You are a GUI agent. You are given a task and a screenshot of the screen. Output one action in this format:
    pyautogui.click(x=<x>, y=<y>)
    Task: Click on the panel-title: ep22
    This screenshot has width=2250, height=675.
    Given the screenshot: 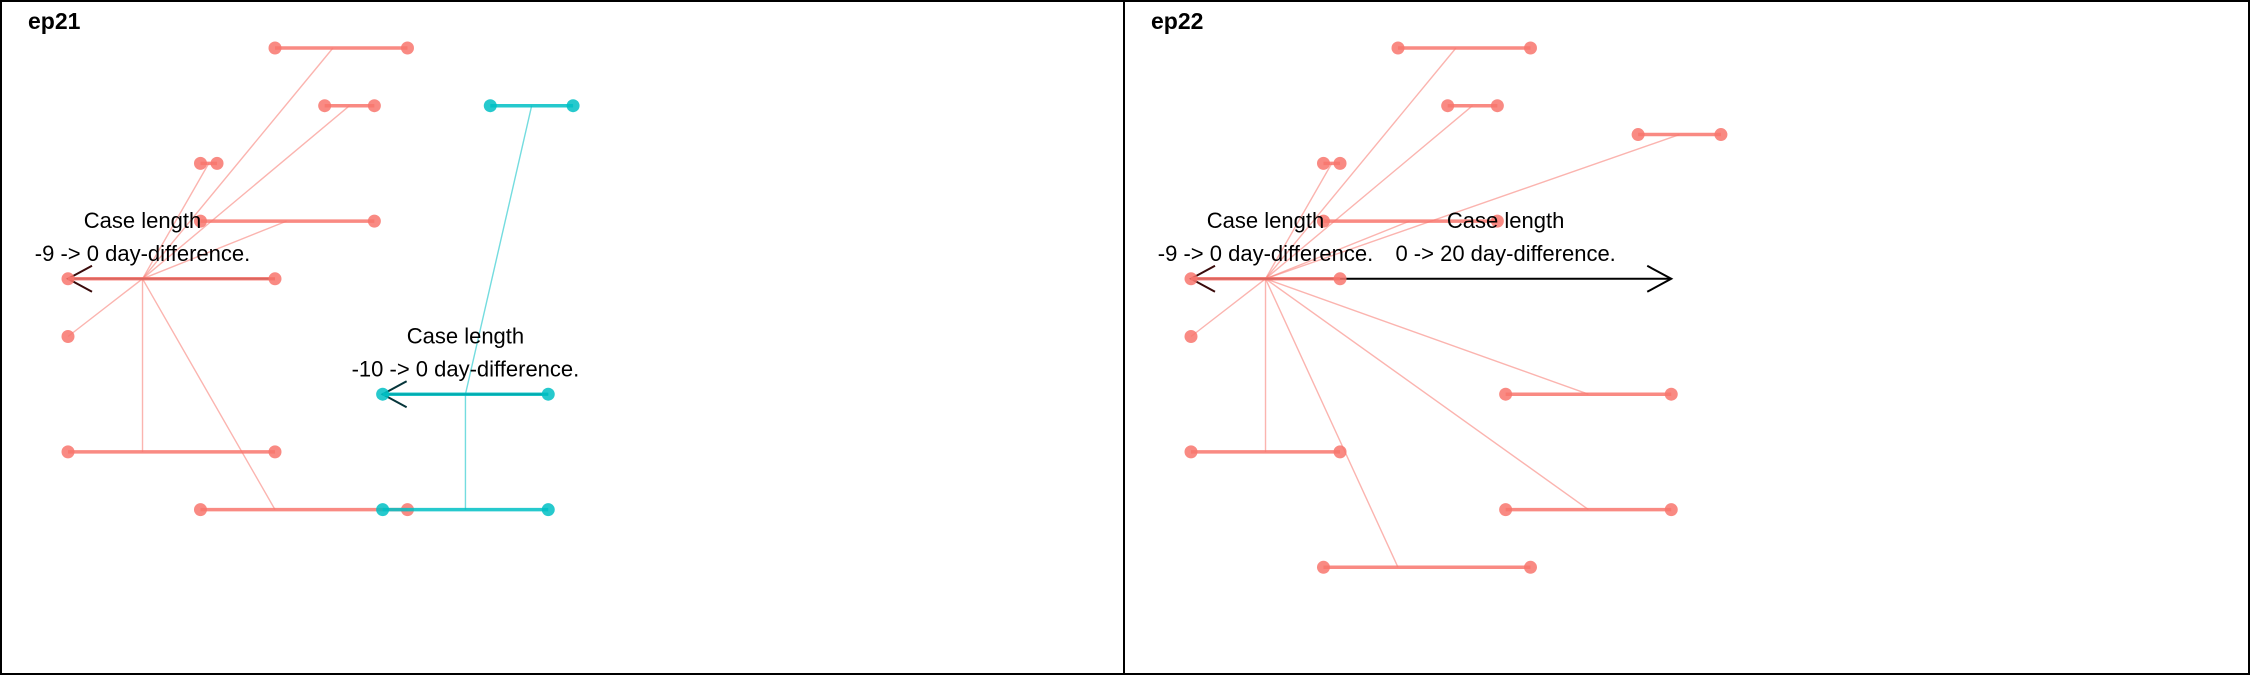 What is the action you would take?
    pyautogui.click(x=1177, y=21)
    